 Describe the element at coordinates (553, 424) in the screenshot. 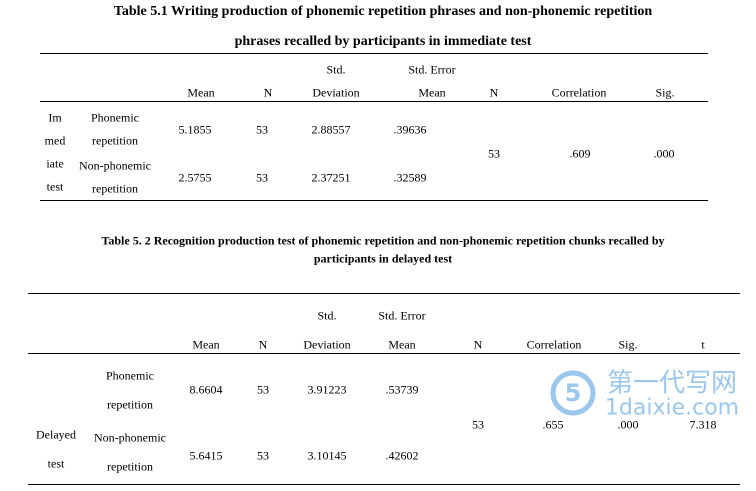

I see `paired-cell: .655` at that location.